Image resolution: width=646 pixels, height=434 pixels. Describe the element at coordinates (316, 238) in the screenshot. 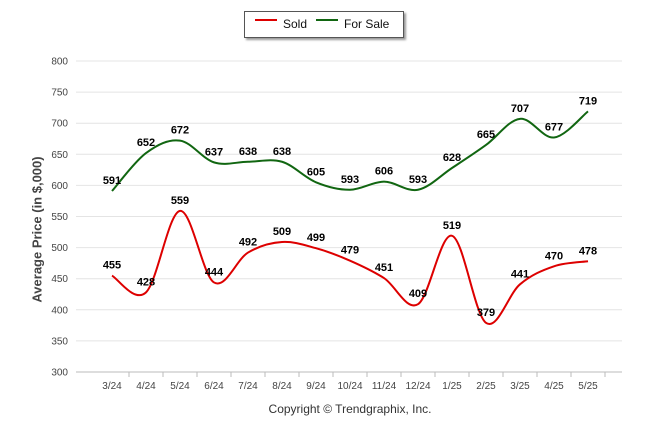

I see `data-label-sold: 499` at that location.